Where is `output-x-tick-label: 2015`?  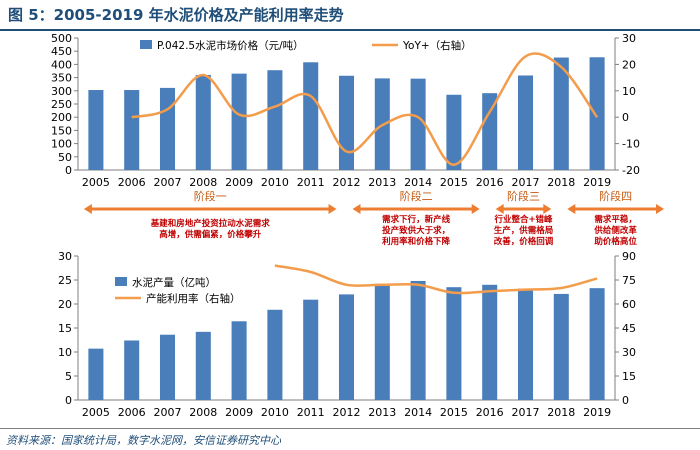
output-x-tick-label: 2015 is located at coordinates (454, 412).